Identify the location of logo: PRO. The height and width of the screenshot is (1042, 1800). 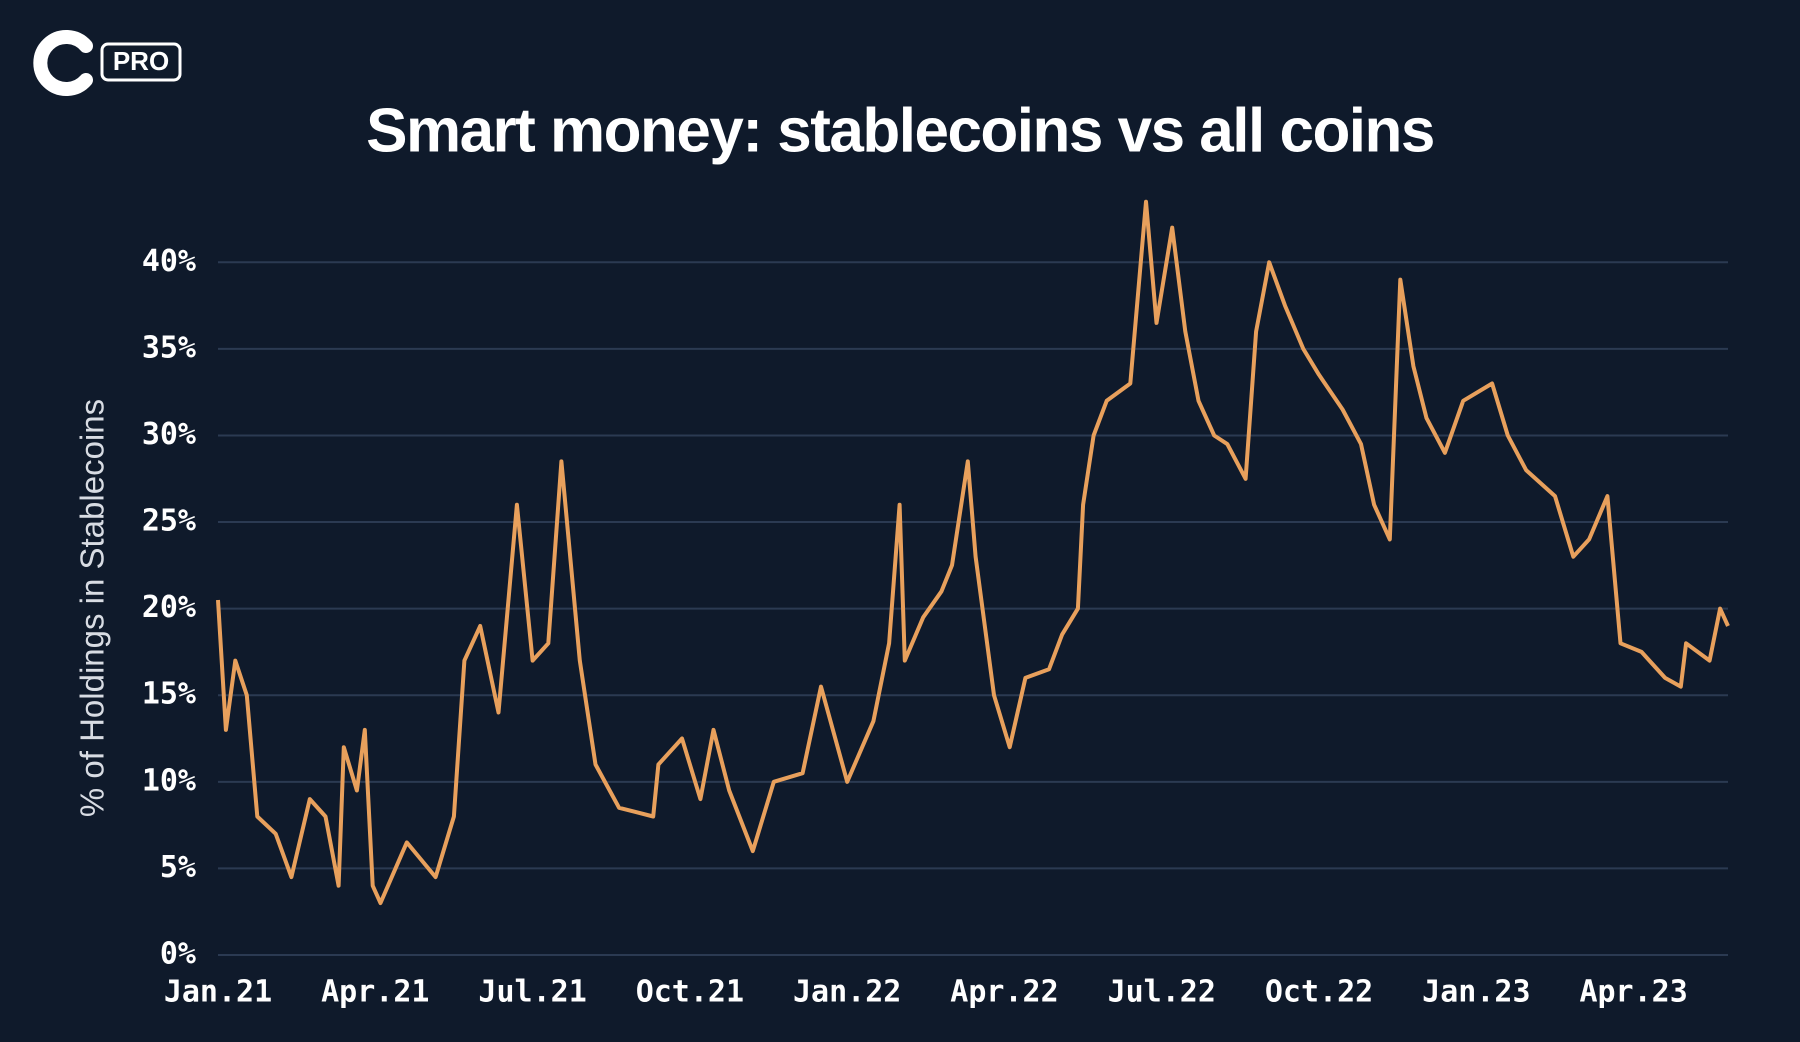
(107, 63).